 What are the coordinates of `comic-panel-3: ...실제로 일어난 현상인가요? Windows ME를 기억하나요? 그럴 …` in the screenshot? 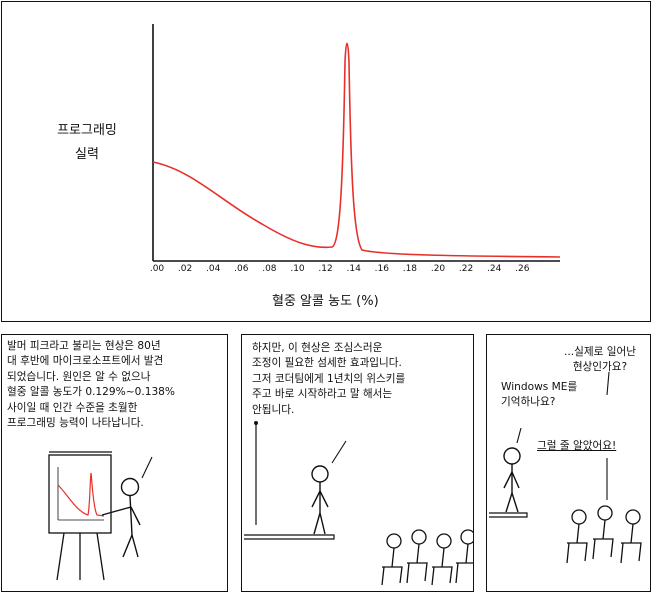 It's located at (568, 463).